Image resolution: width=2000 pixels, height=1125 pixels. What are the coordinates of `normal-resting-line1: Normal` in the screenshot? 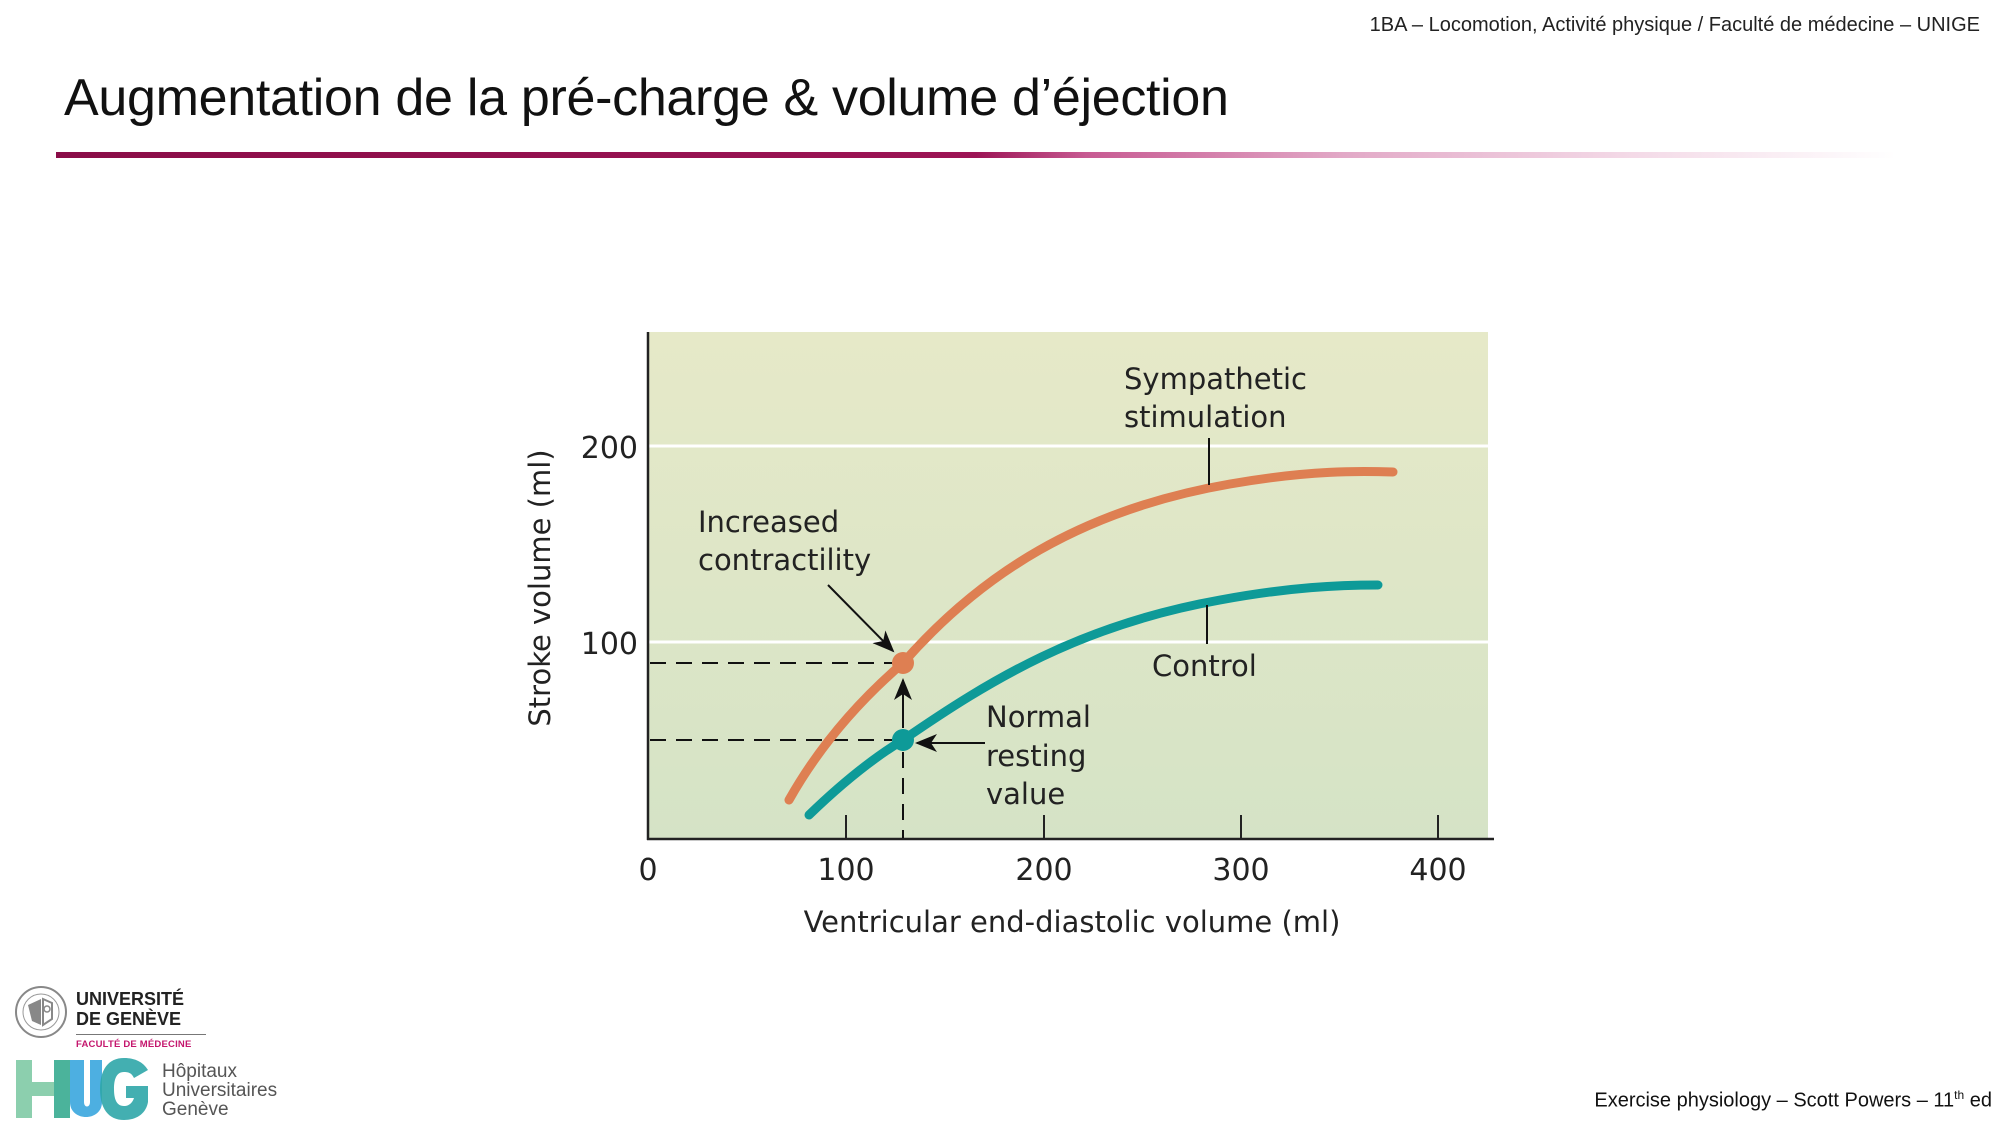 It's located at (1038, 717).